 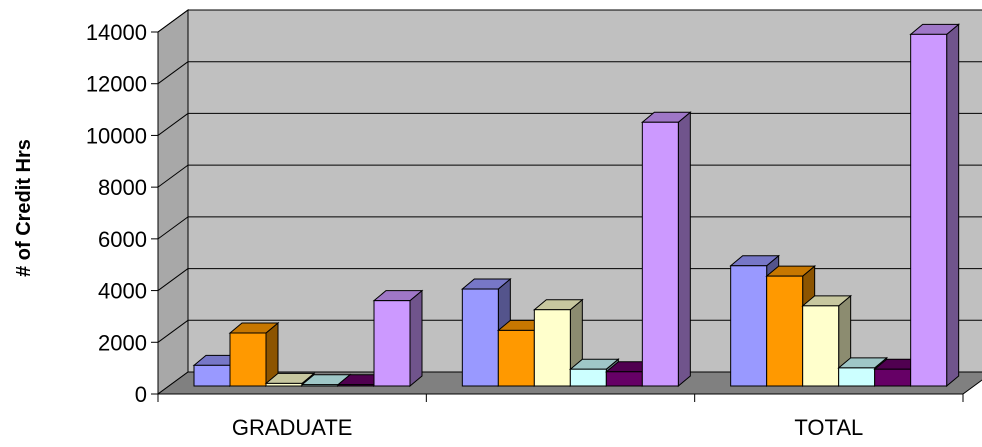 What do you see at coordinates (141, 394) in the screenshot?
I see `y-tick-label: 0` at bounding box center [141, 394].